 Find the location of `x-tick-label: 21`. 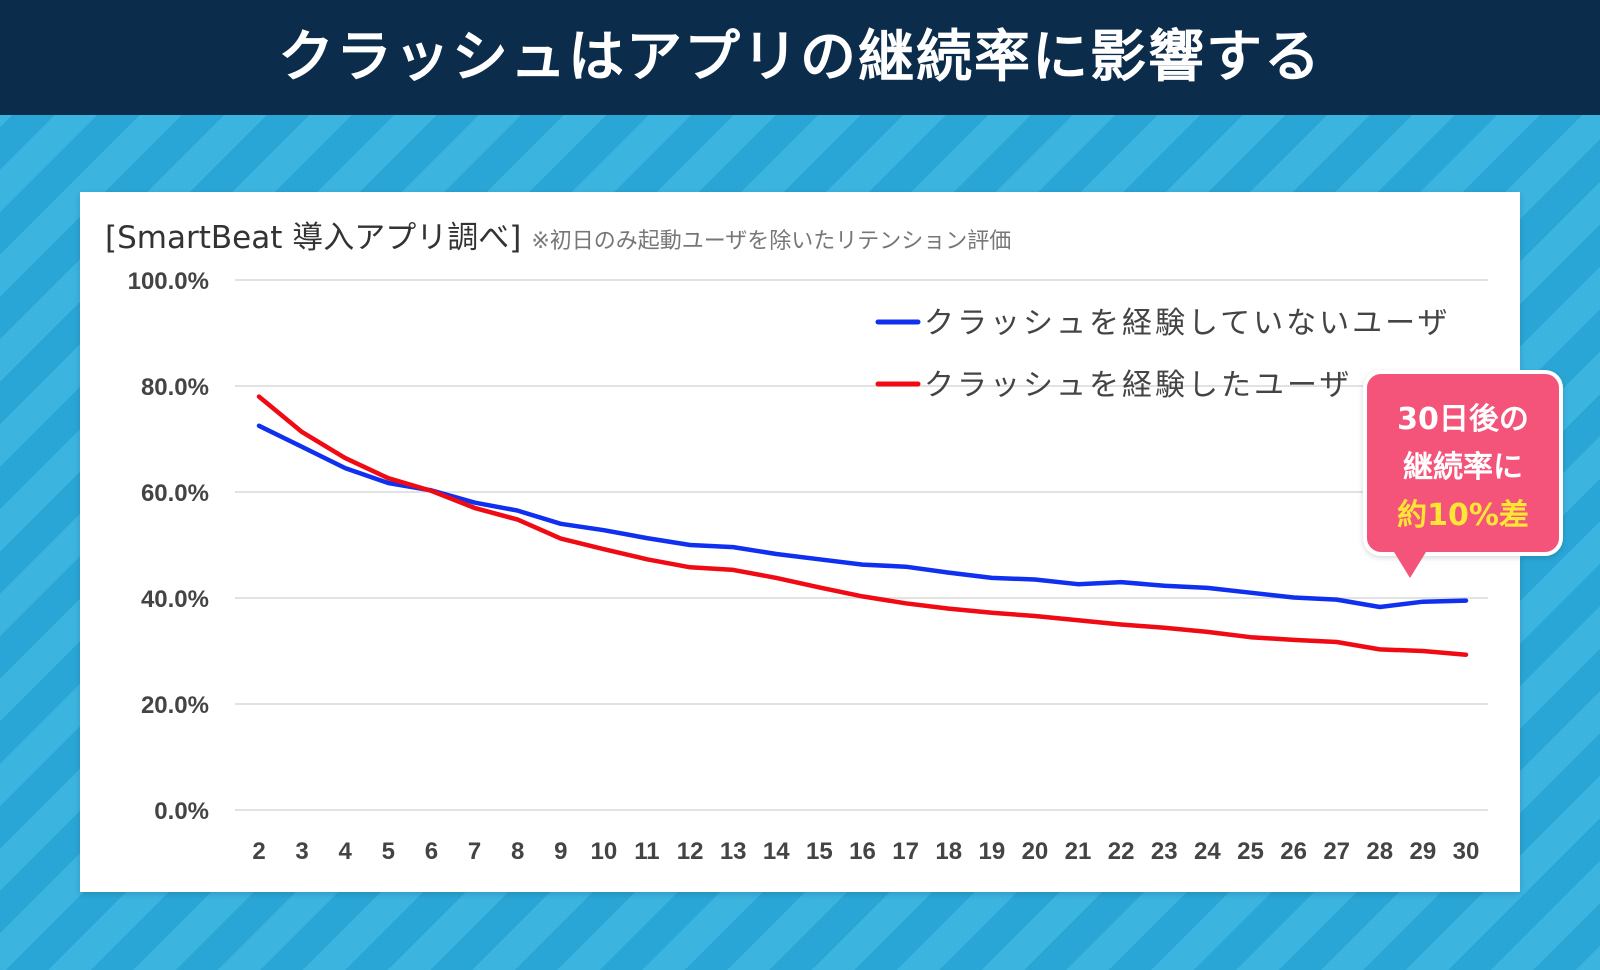

x-tick-label: 21 is located at coordinates (1078, 851).